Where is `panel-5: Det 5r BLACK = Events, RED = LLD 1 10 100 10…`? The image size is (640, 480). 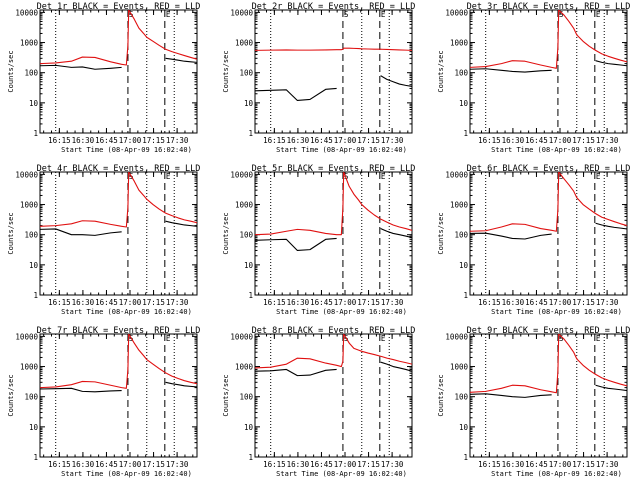
panel-5: Det 5r BLACK = Events, RED = LLD 1 10 100 10… is located at coordinates (318, 240).